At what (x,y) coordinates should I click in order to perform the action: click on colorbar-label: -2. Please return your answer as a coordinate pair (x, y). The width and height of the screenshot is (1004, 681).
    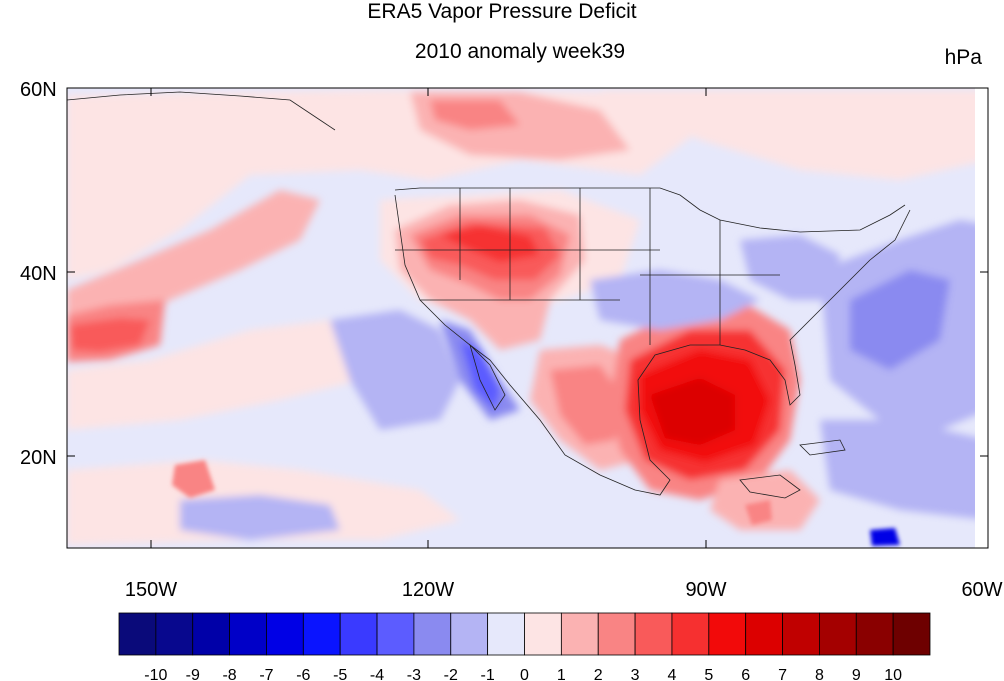
    Looking at the image, I should click on (451, 674).